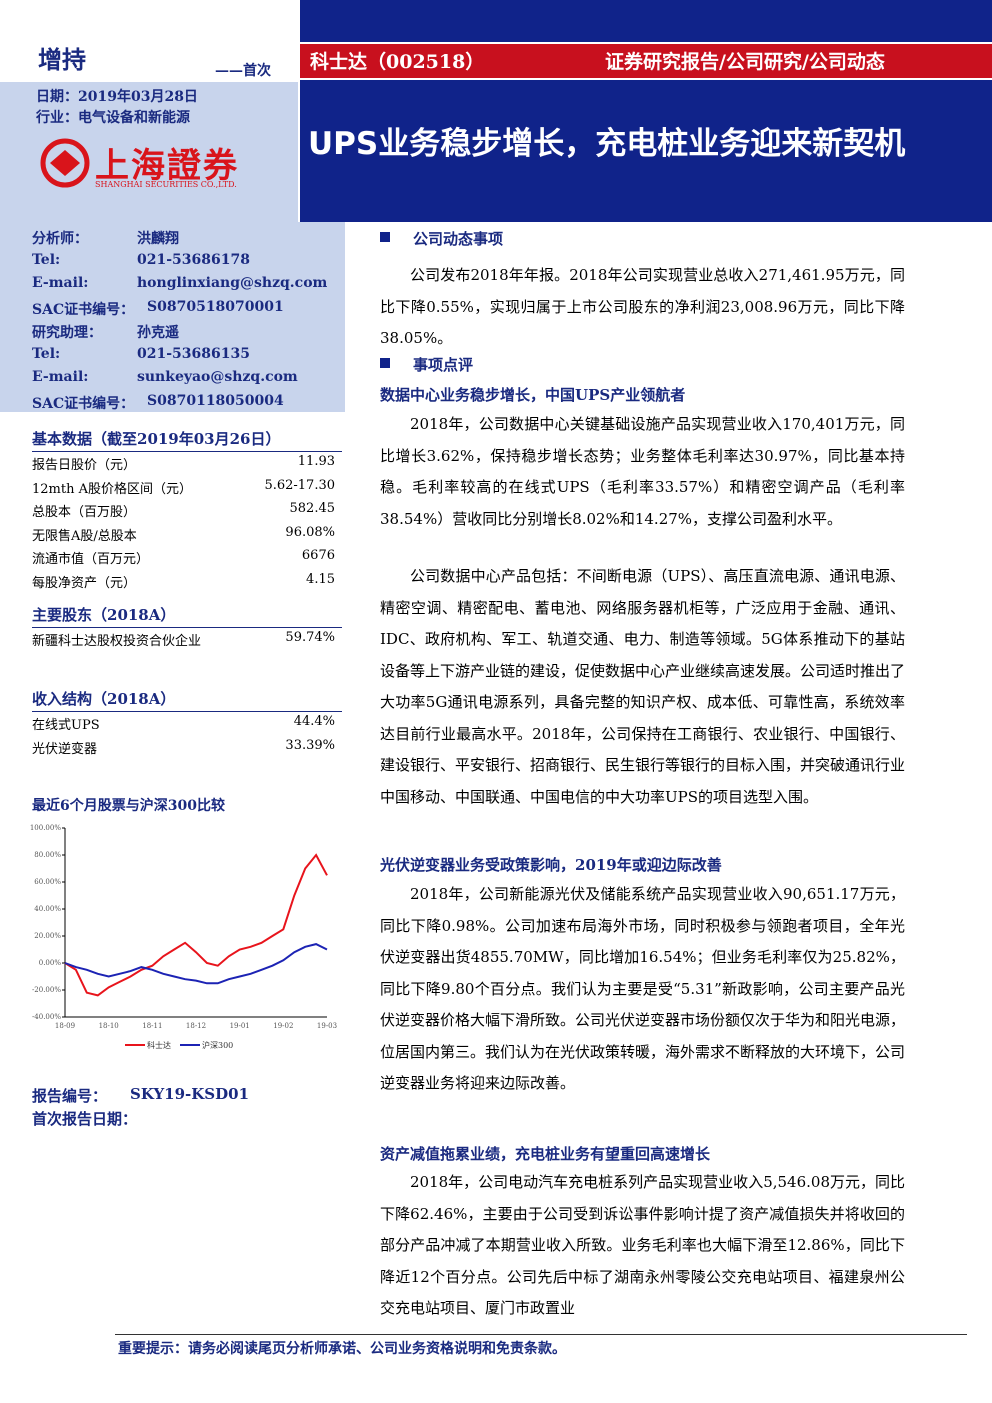 The width and height of the screenshot is (992, 1403). What do you see at coordinates (65, 749) in the screenshot?
I see `cell-label: 光伏逆变器` at bounding box center [65, 749].